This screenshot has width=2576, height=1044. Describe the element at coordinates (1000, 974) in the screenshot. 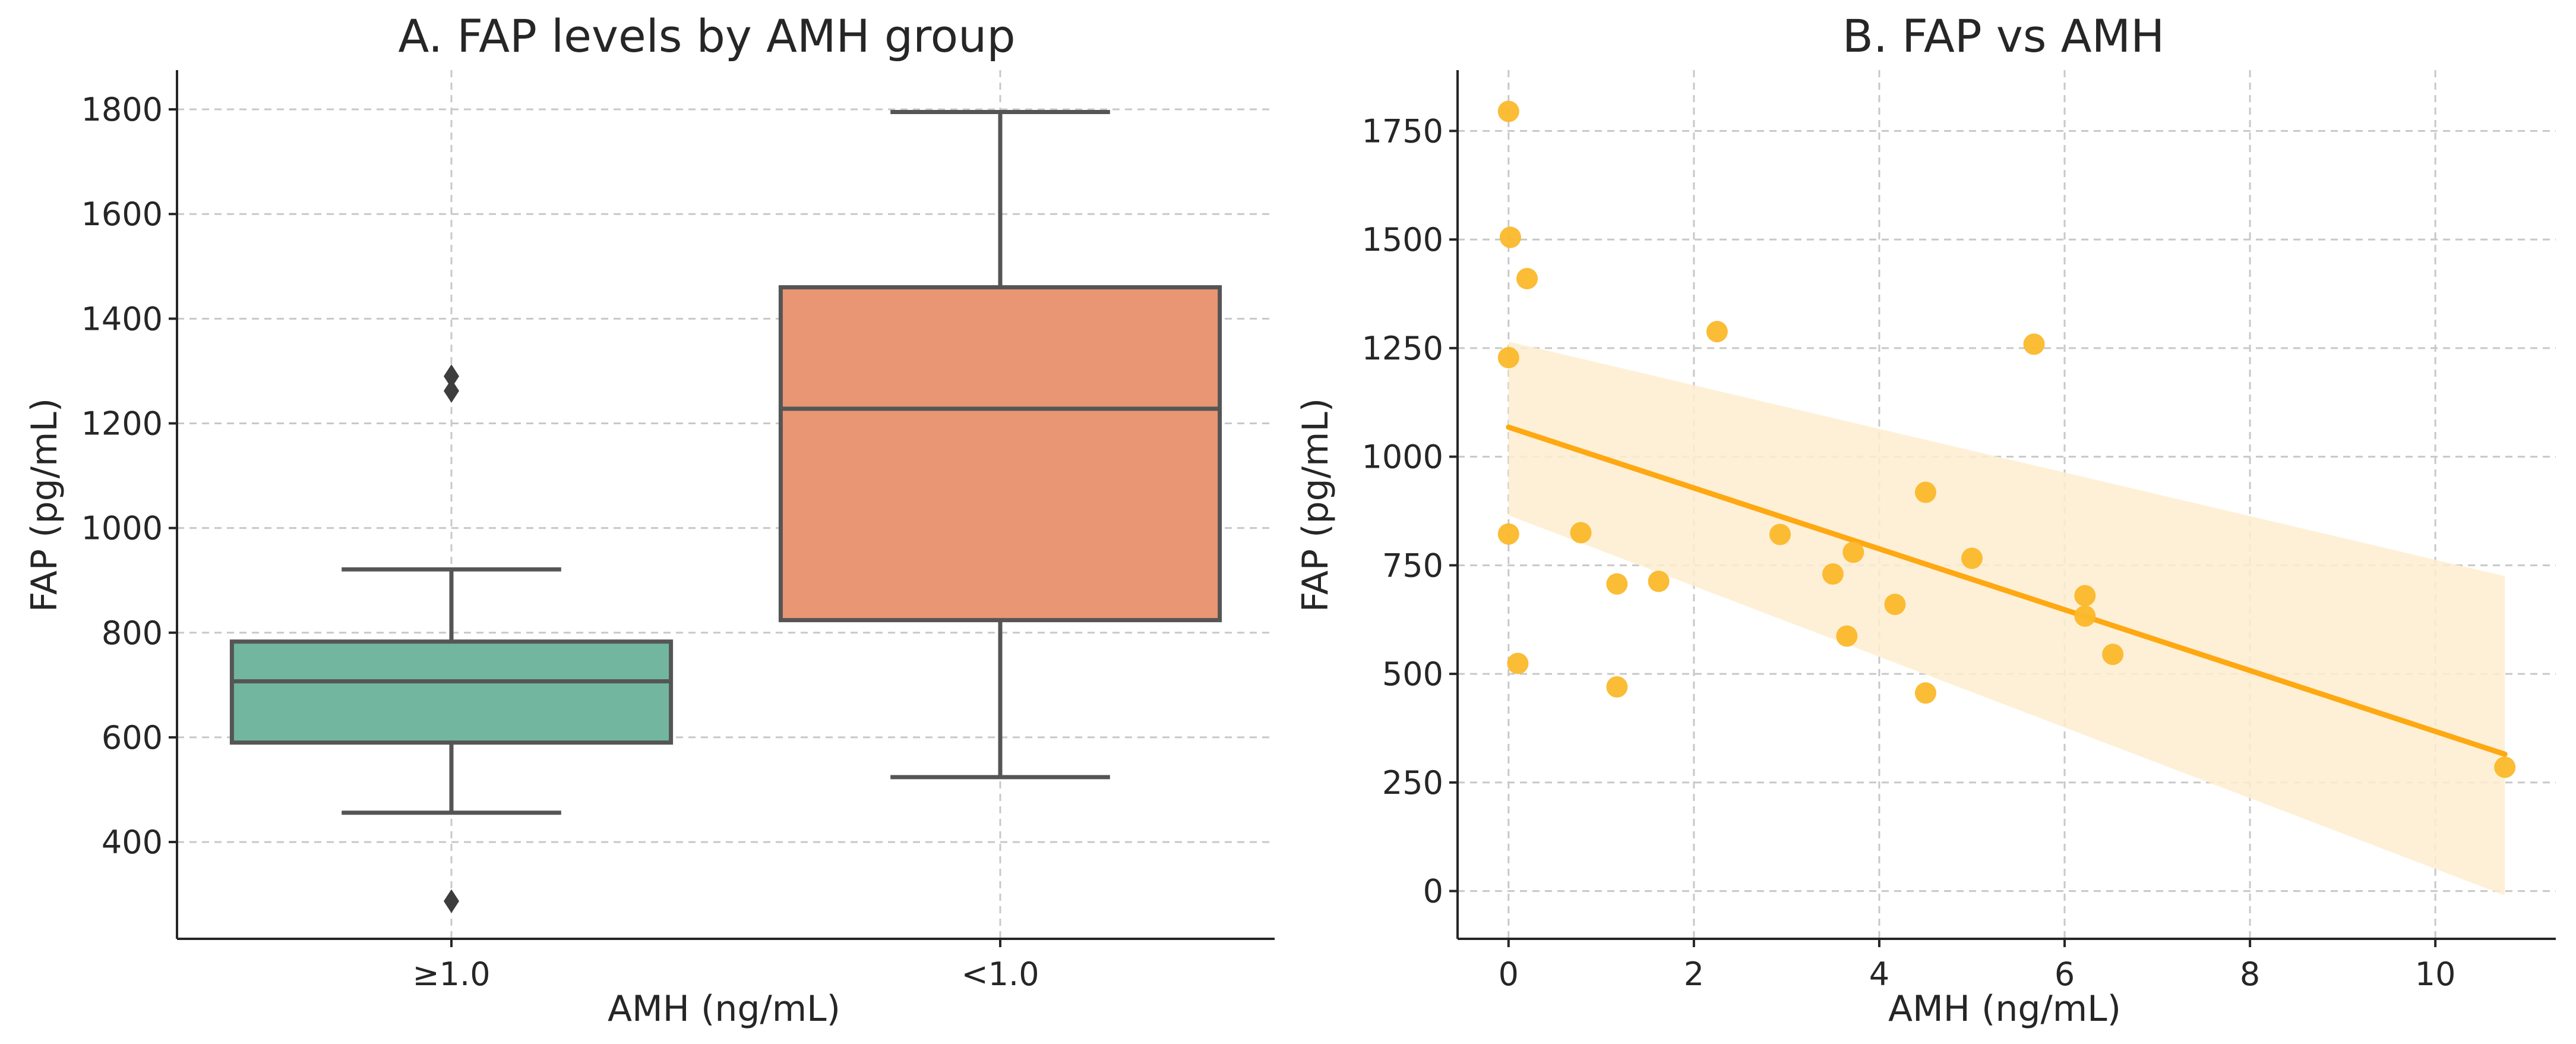

I see `panel-a-x-tick-label: <1.0` at that location.